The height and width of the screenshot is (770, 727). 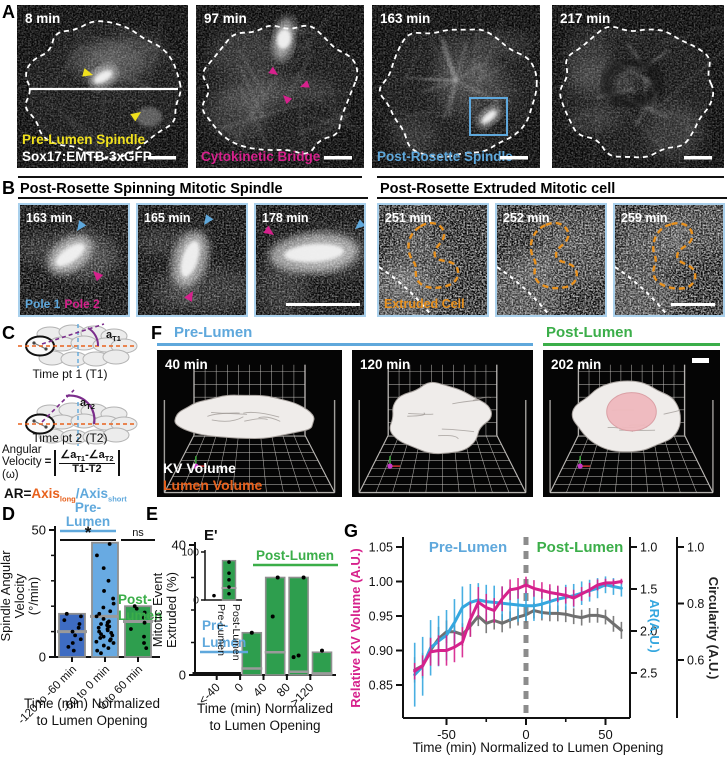 I want to click on panel-b-image-5: 252 min, so click(x=541, y=265).